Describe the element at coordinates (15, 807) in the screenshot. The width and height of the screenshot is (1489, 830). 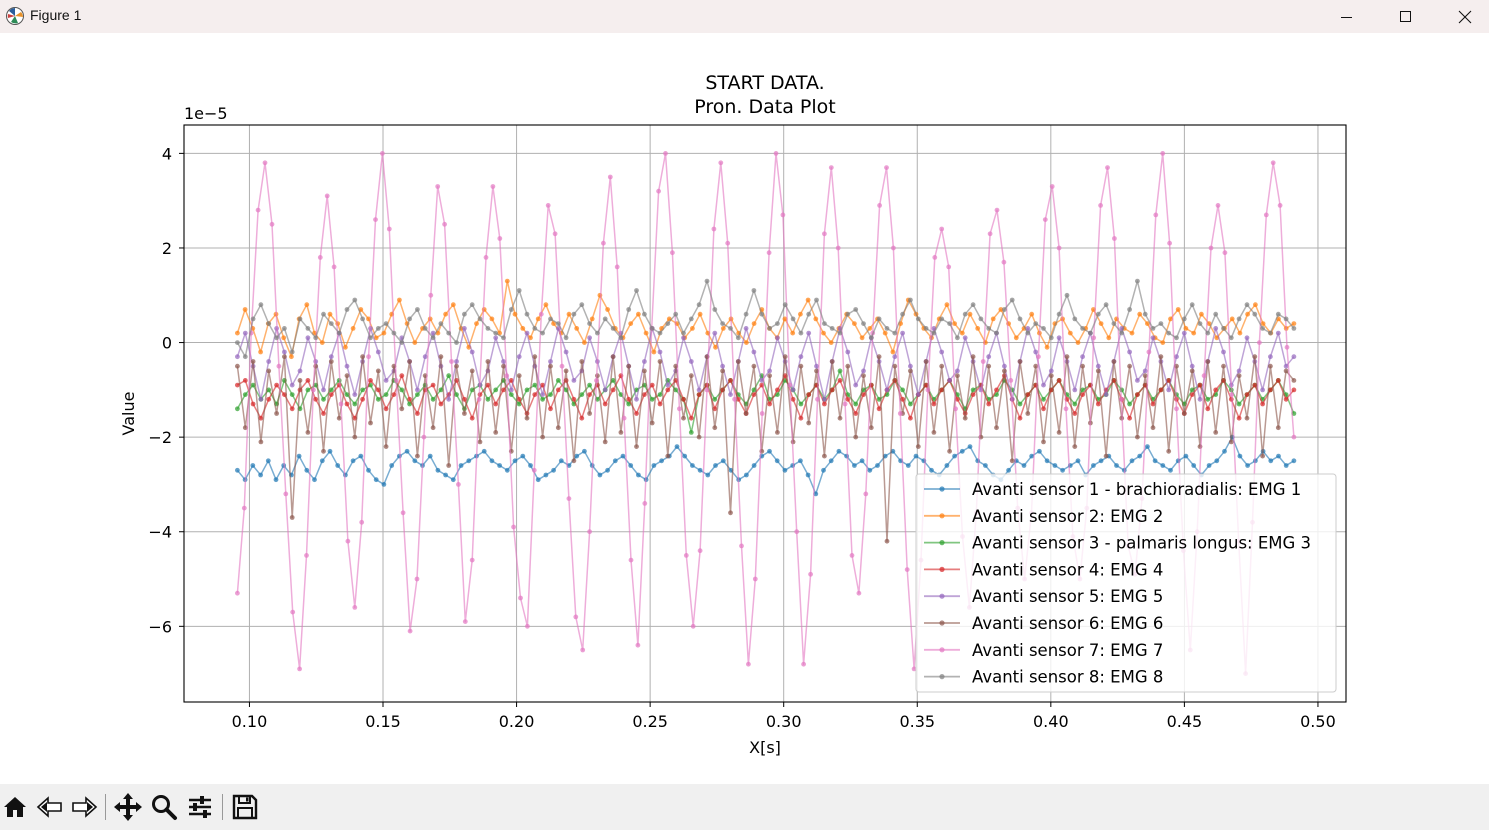
I see `home-button` at that location.